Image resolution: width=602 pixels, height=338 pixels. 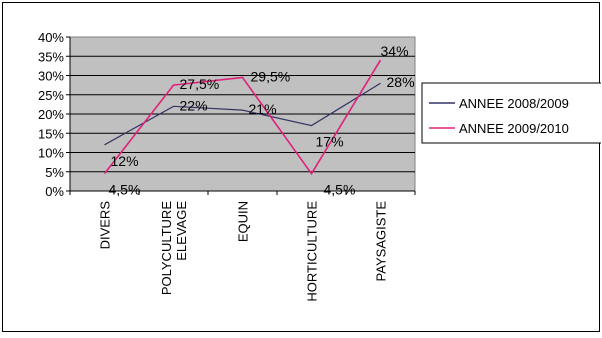 What do you see at coordinates (105, 225) in the screenshot?
I see `x-tick-label: DIVERS` at bounding box center [105, 225].